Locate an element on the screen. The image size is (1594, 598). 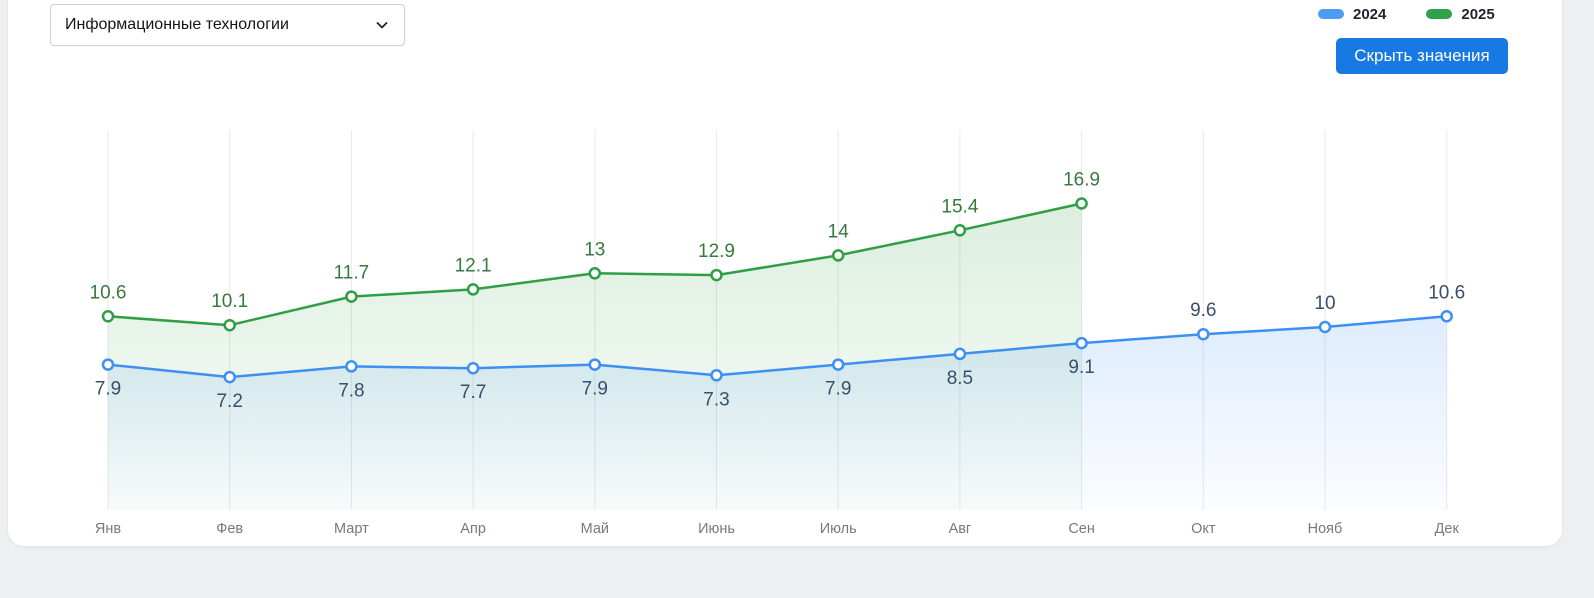
svg-text: 11.7 is located at coordinates (352, 273).